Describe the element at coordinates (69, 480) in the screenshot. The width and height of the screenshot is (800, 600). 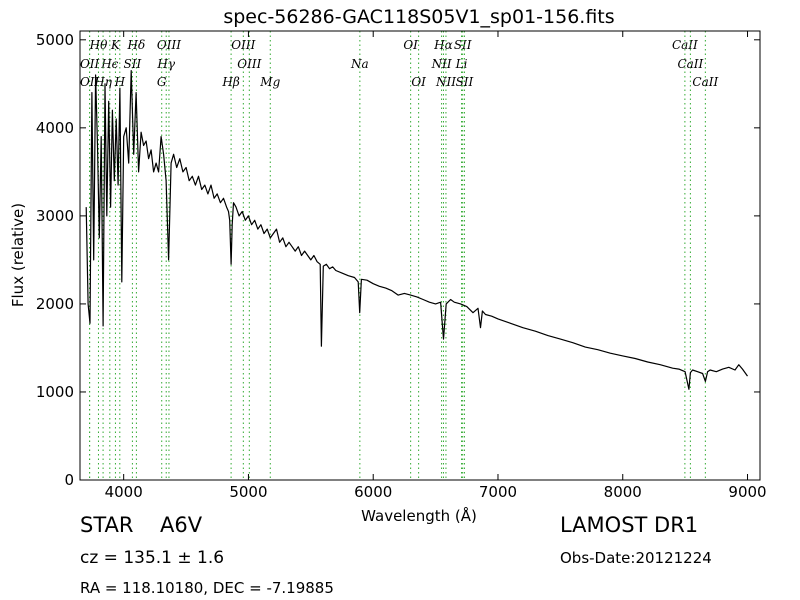
I see `y-tick-label: 0` at that location.